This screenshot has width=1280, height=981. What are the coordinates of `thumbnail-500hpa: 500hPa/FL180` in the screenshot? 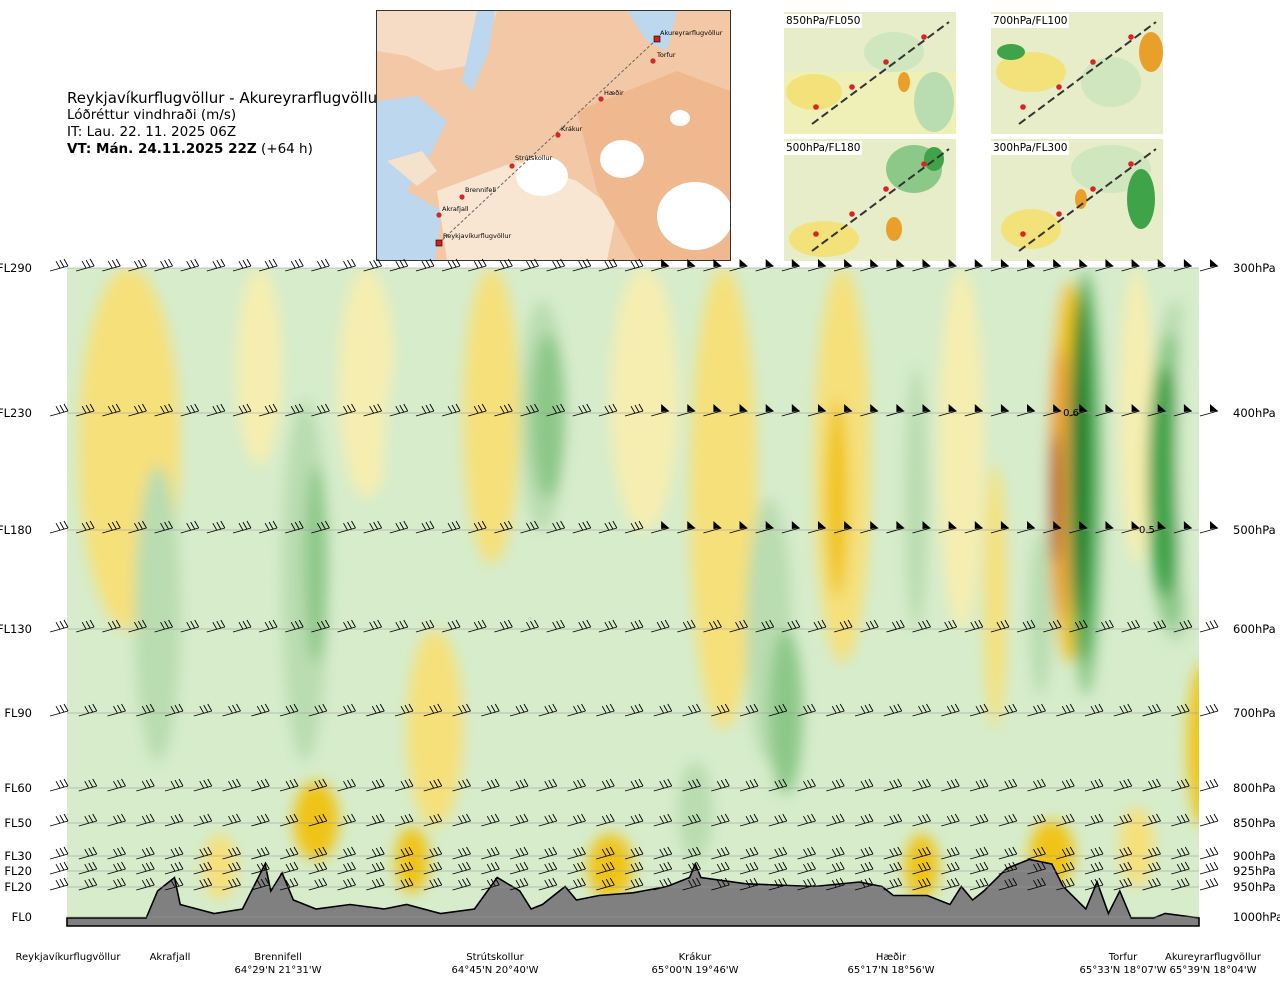 It's located at (870, 200).